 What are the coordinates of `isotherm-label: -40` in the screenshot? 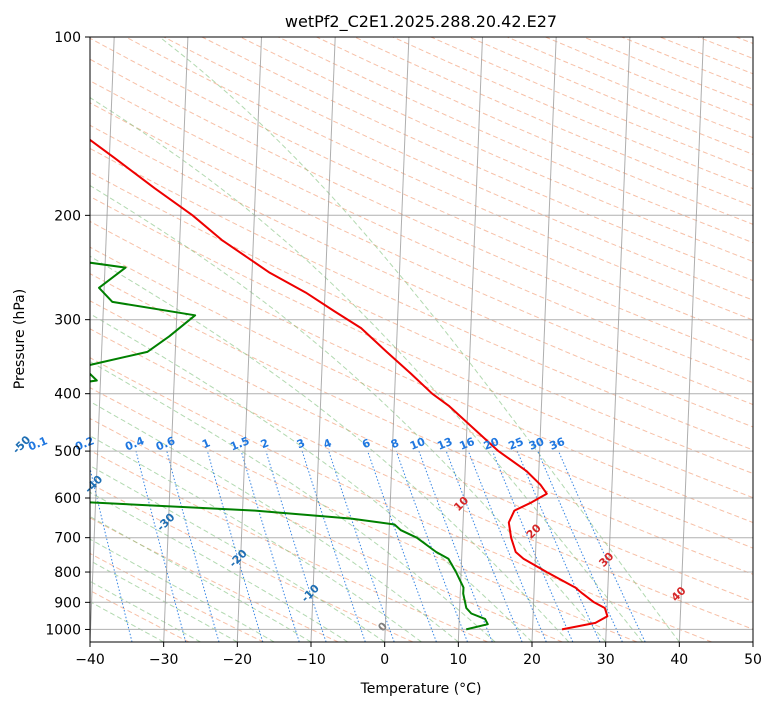 It's located at (93, 483).